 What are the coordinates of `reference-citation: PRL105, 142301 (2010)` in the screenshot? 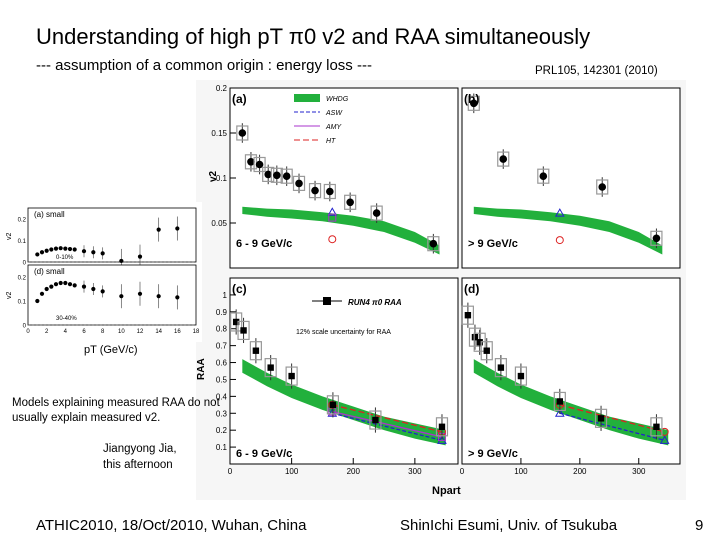 It's located at (596, 71).